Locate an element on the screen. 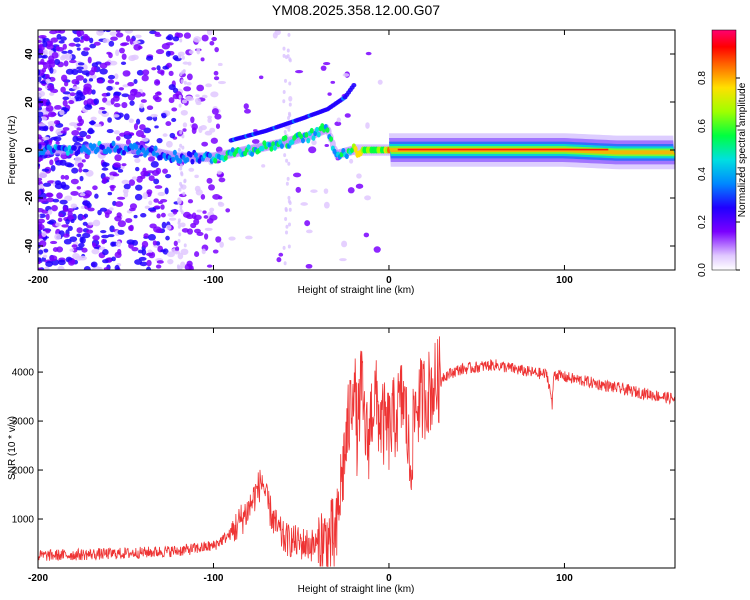 Image resolution: width=750 pixels, height=600 pixels. colorbar-tick-label: 0.0 is located at coordinates (702, 270).